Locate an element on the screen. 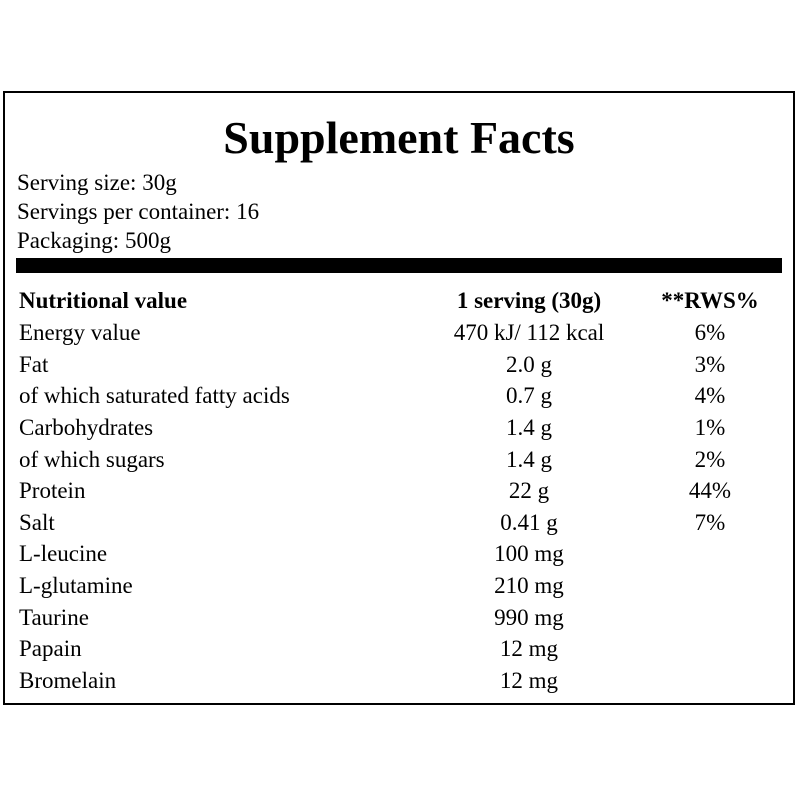  nutrient-serving: 0.41 g is located at coordinates (529, 522).